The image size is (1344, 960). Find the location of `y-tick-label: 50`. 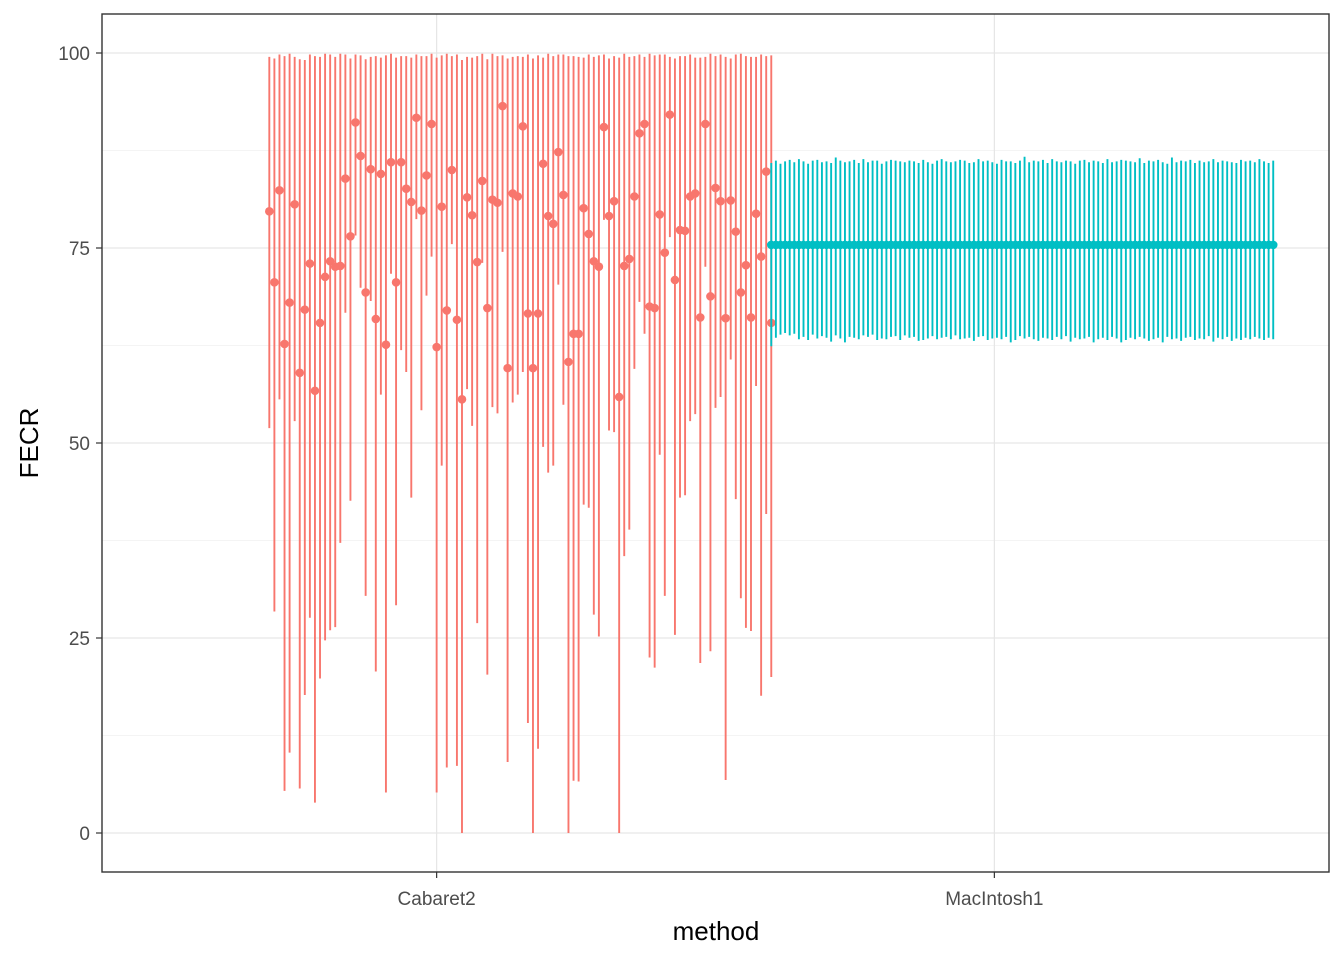

y-tick-label: 50 is located at coordinates (79, 444).